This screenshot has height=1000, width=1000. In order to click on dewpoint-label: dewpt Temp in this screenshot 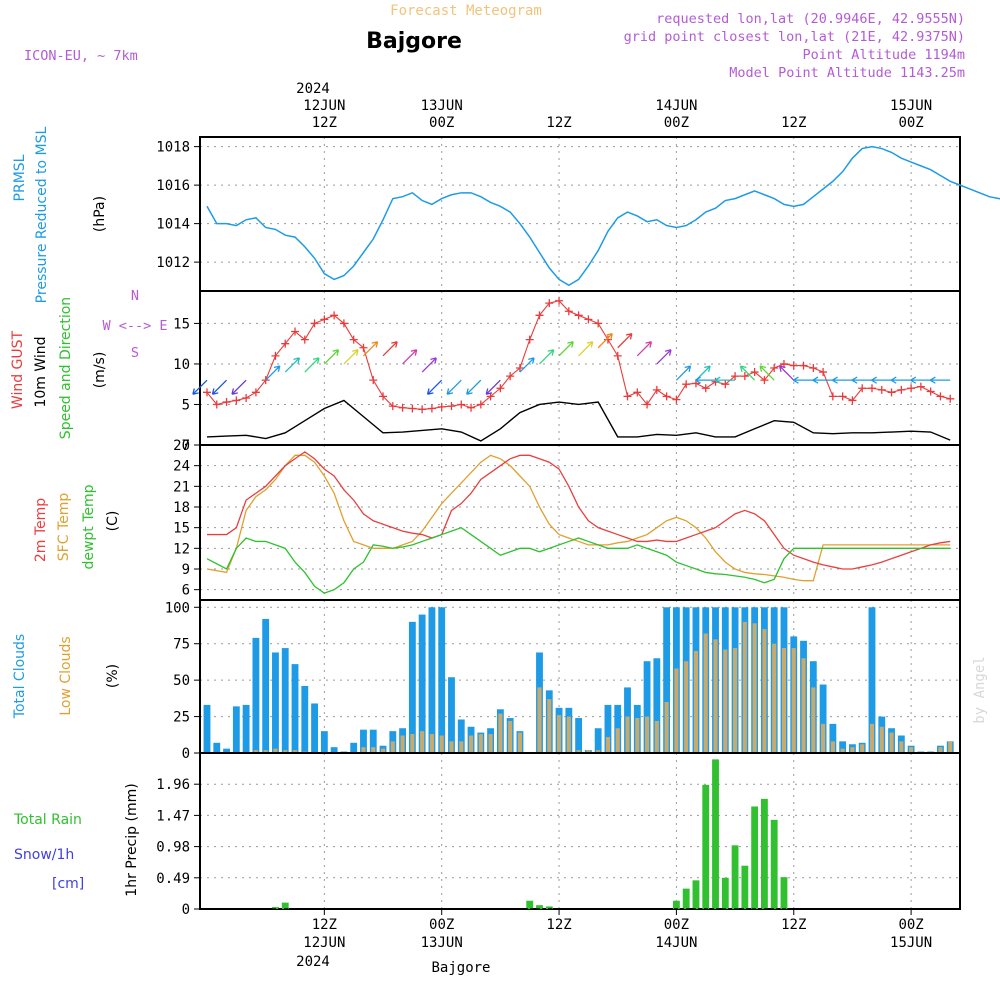, I will do `click(89, 526)`.